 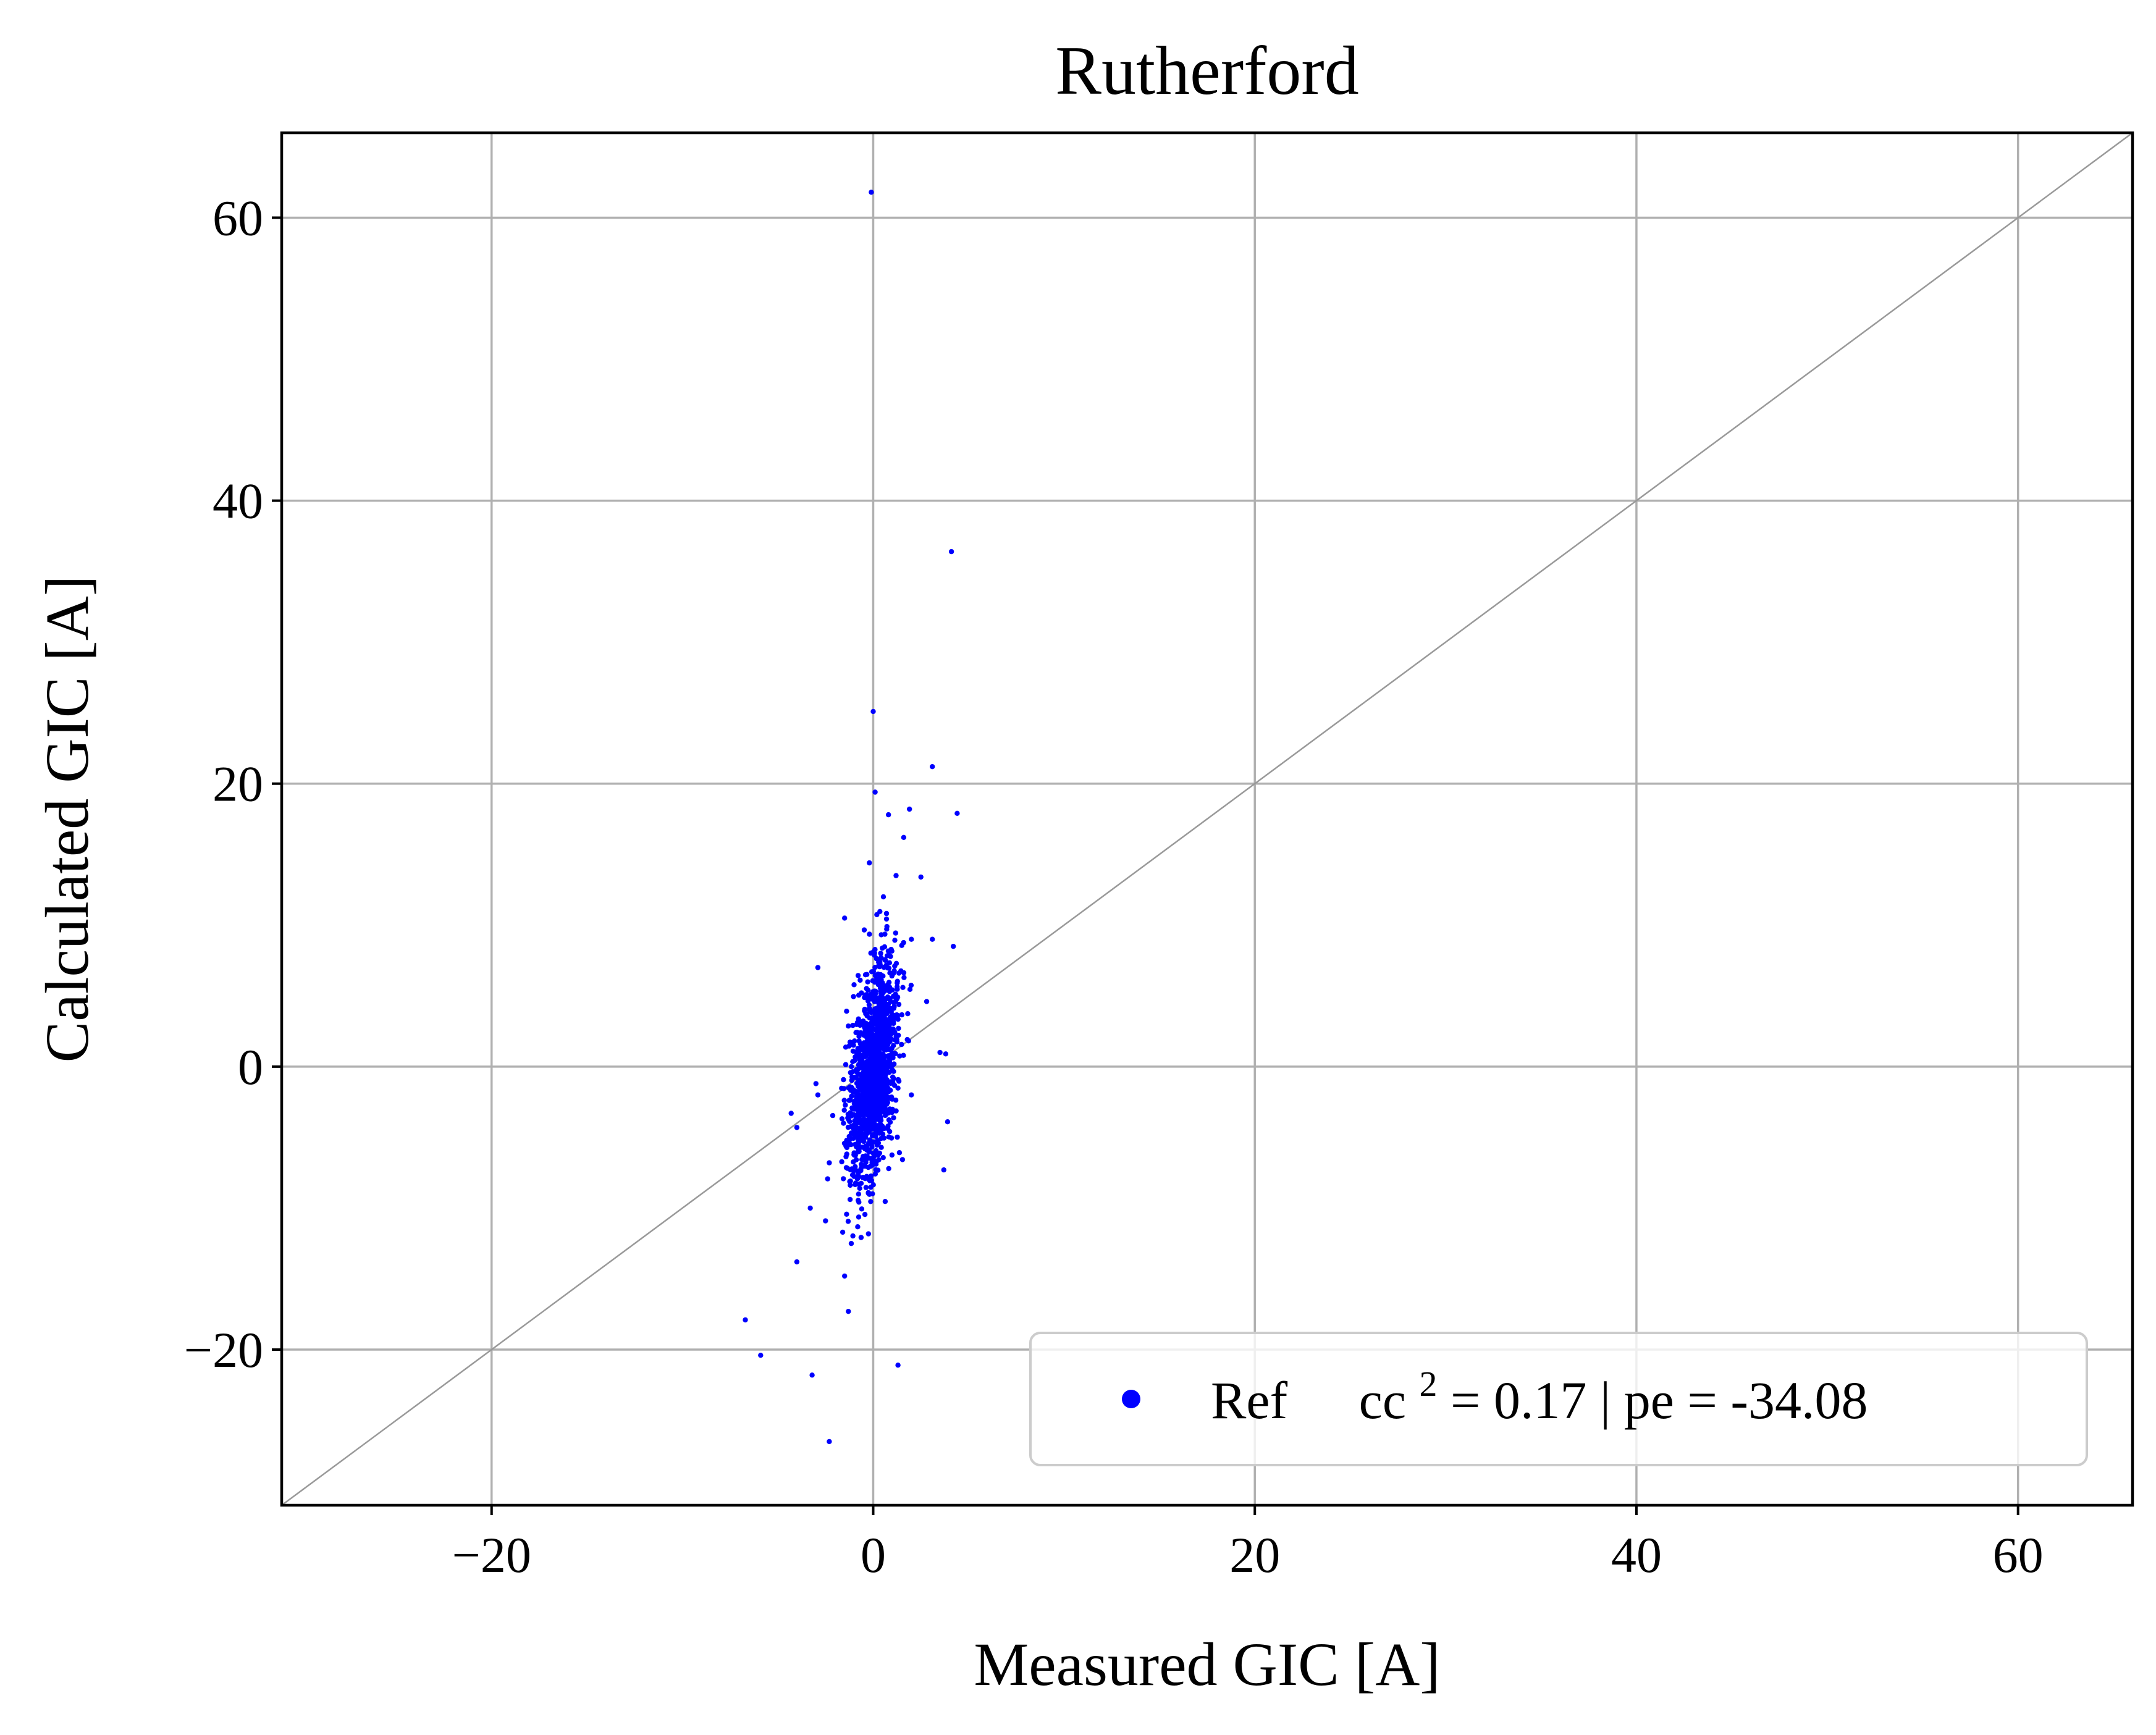 What do you see at coordinates (1660, 1400) in the screenshot?
I see `legend-stat-suffix: = 0.17 | pe = -34.08` at bounding box center [1660, 1400].